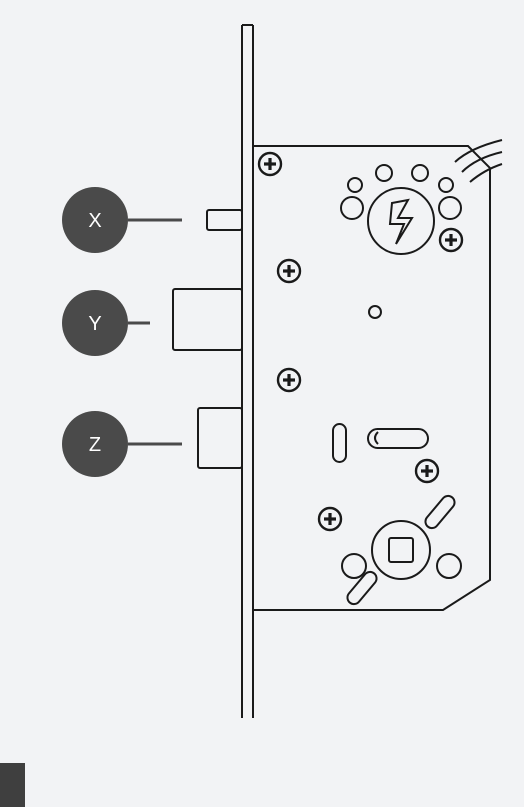  Describe the element at coordinates (95, 445) in the screenshot. I see `callout-label-z: Z` at that location.